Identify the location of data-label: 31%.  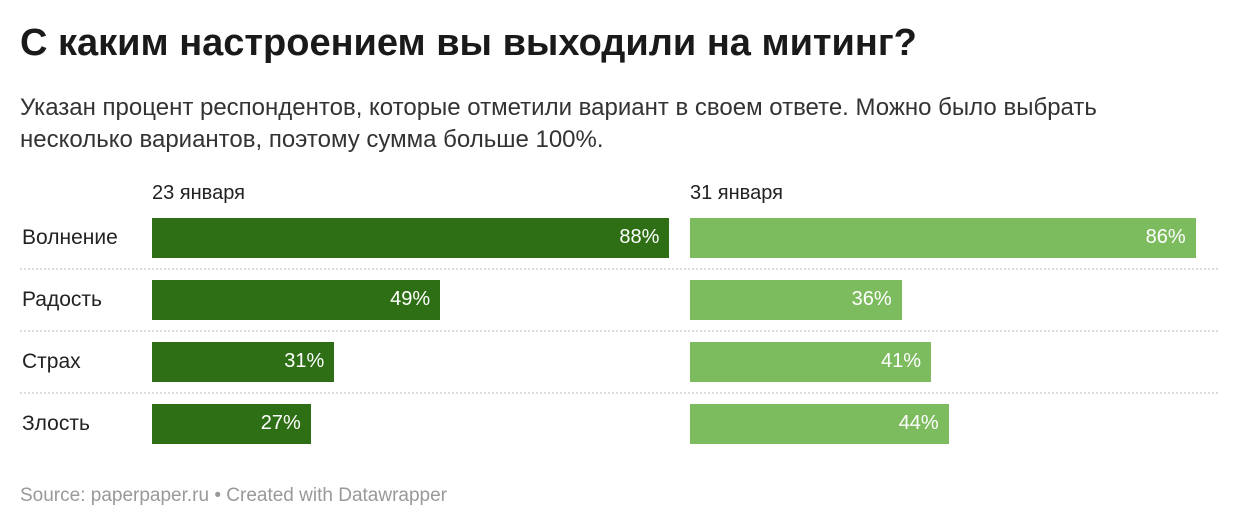
(304, 361).